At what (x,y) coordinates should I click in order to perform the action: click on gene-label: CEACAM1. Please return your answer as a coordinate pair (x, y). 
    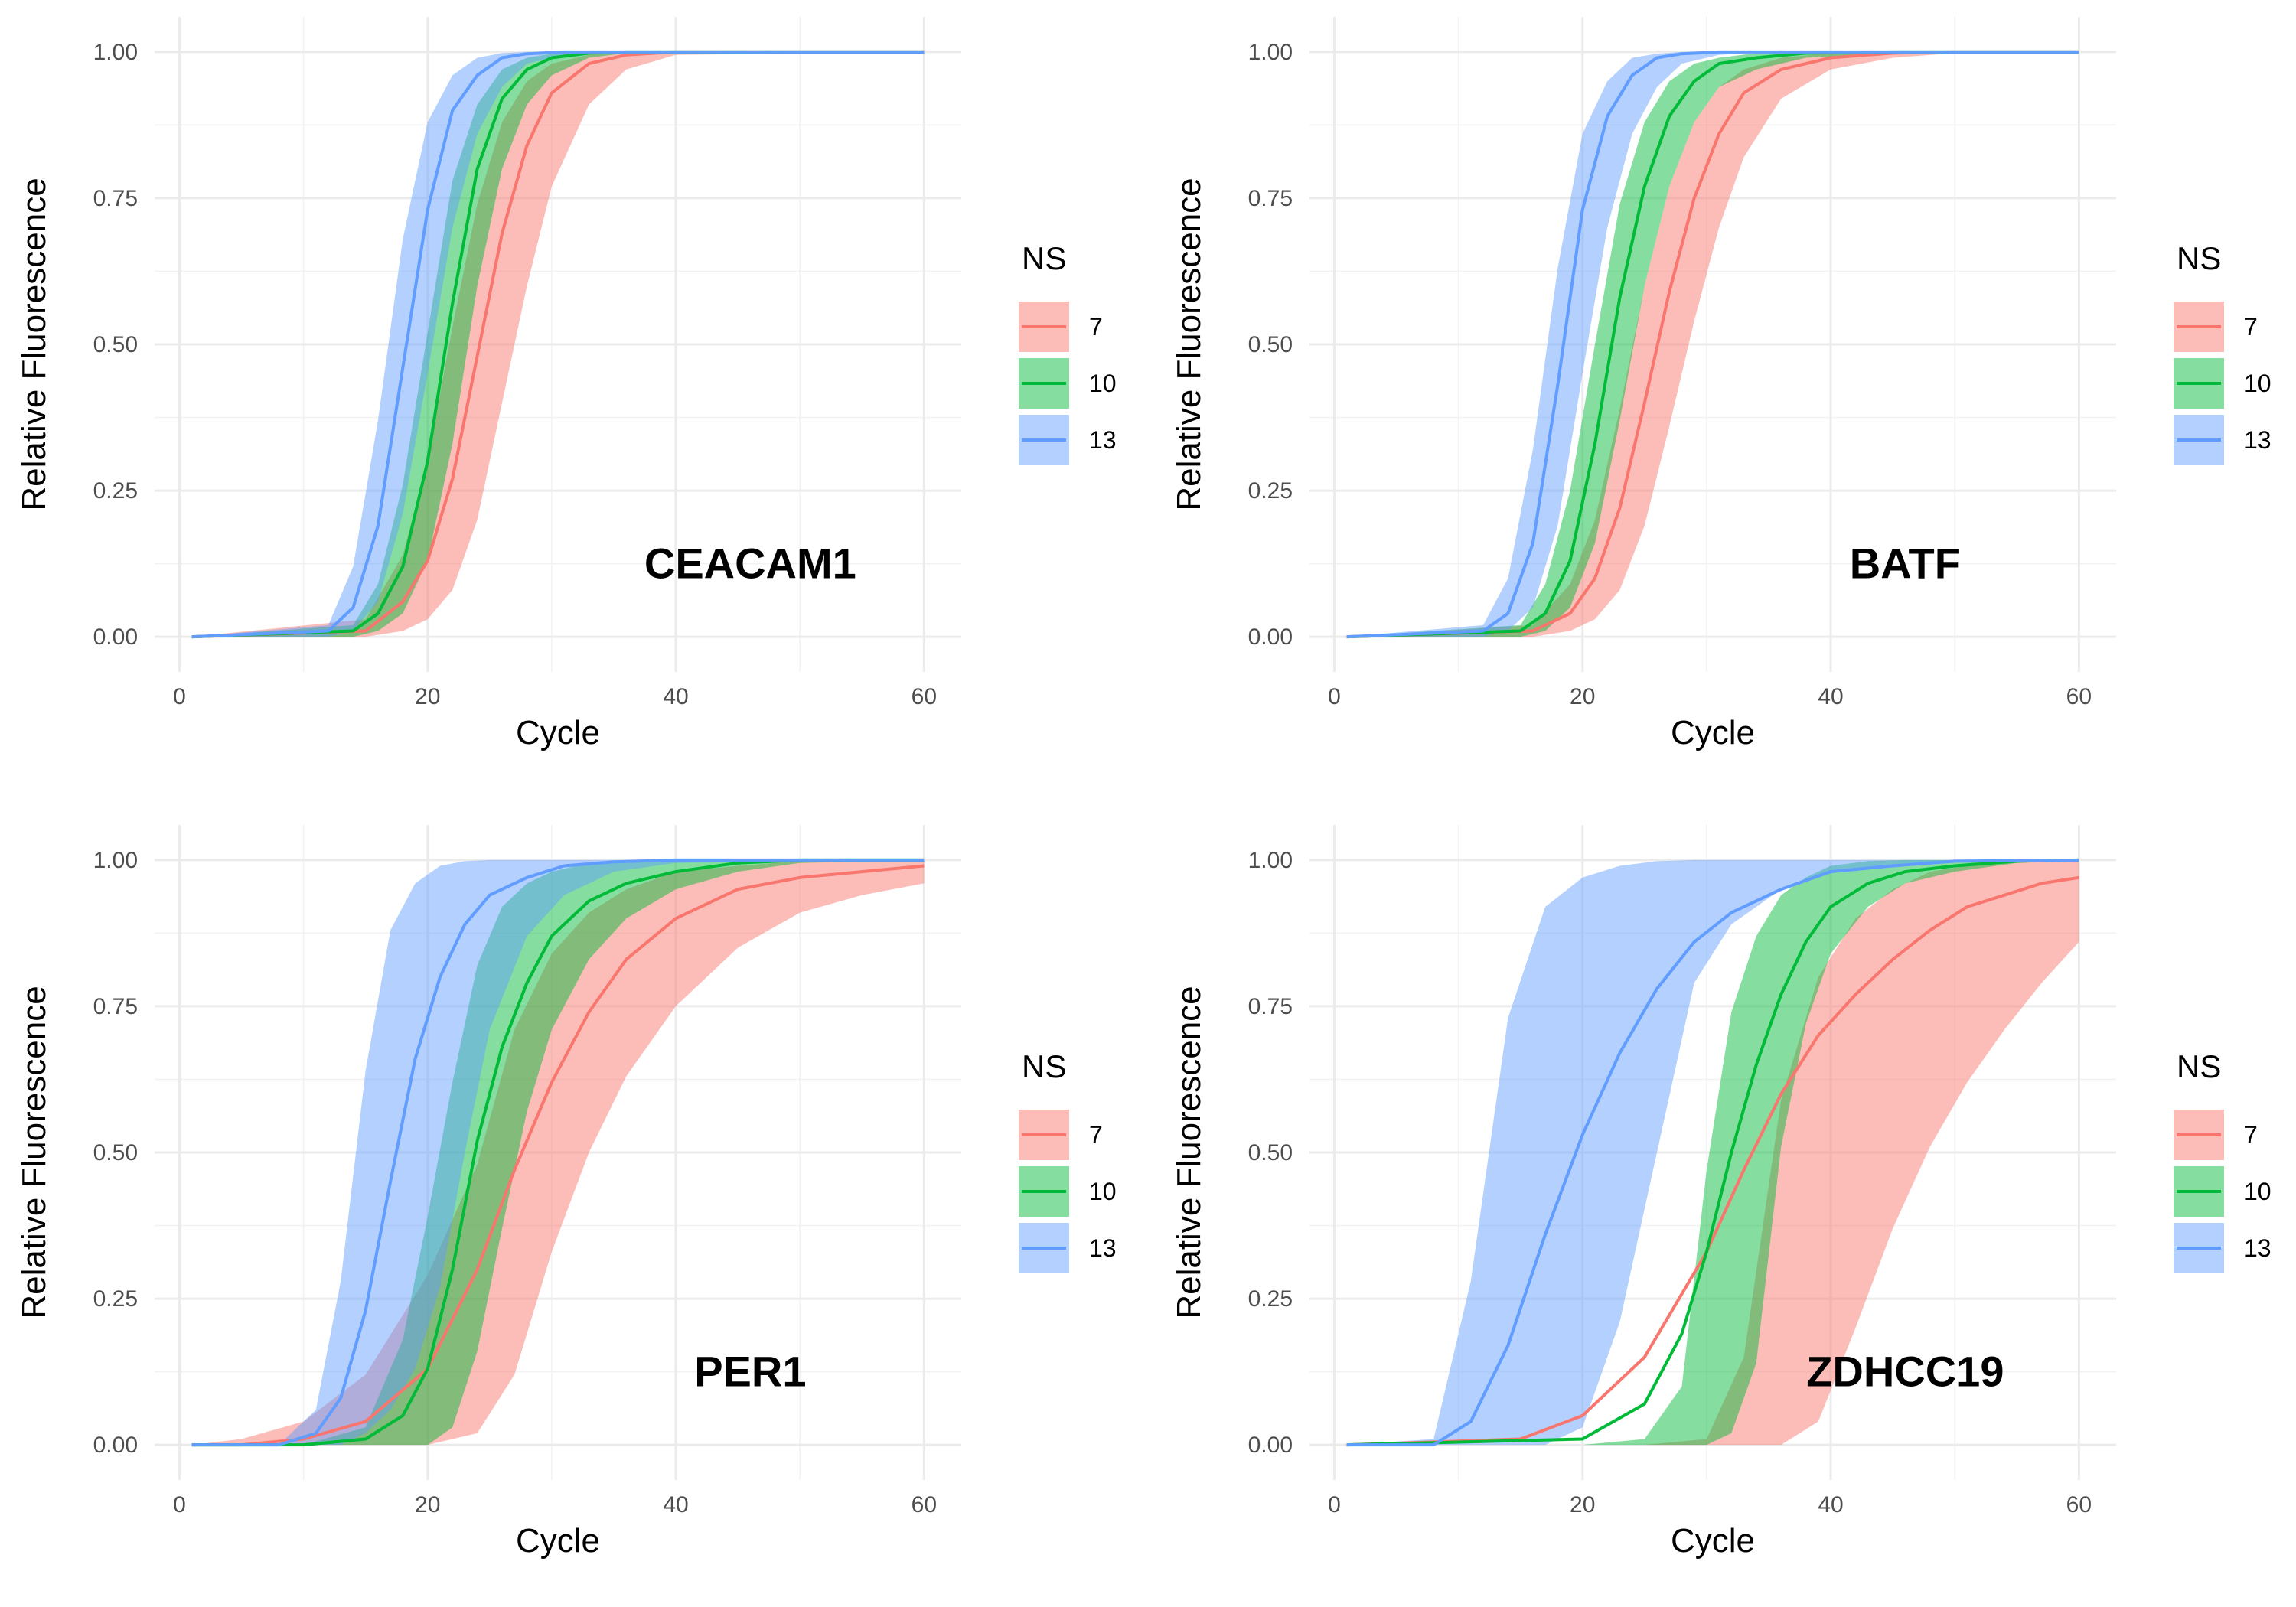
    Looking at the image, I should click on (750, 563).